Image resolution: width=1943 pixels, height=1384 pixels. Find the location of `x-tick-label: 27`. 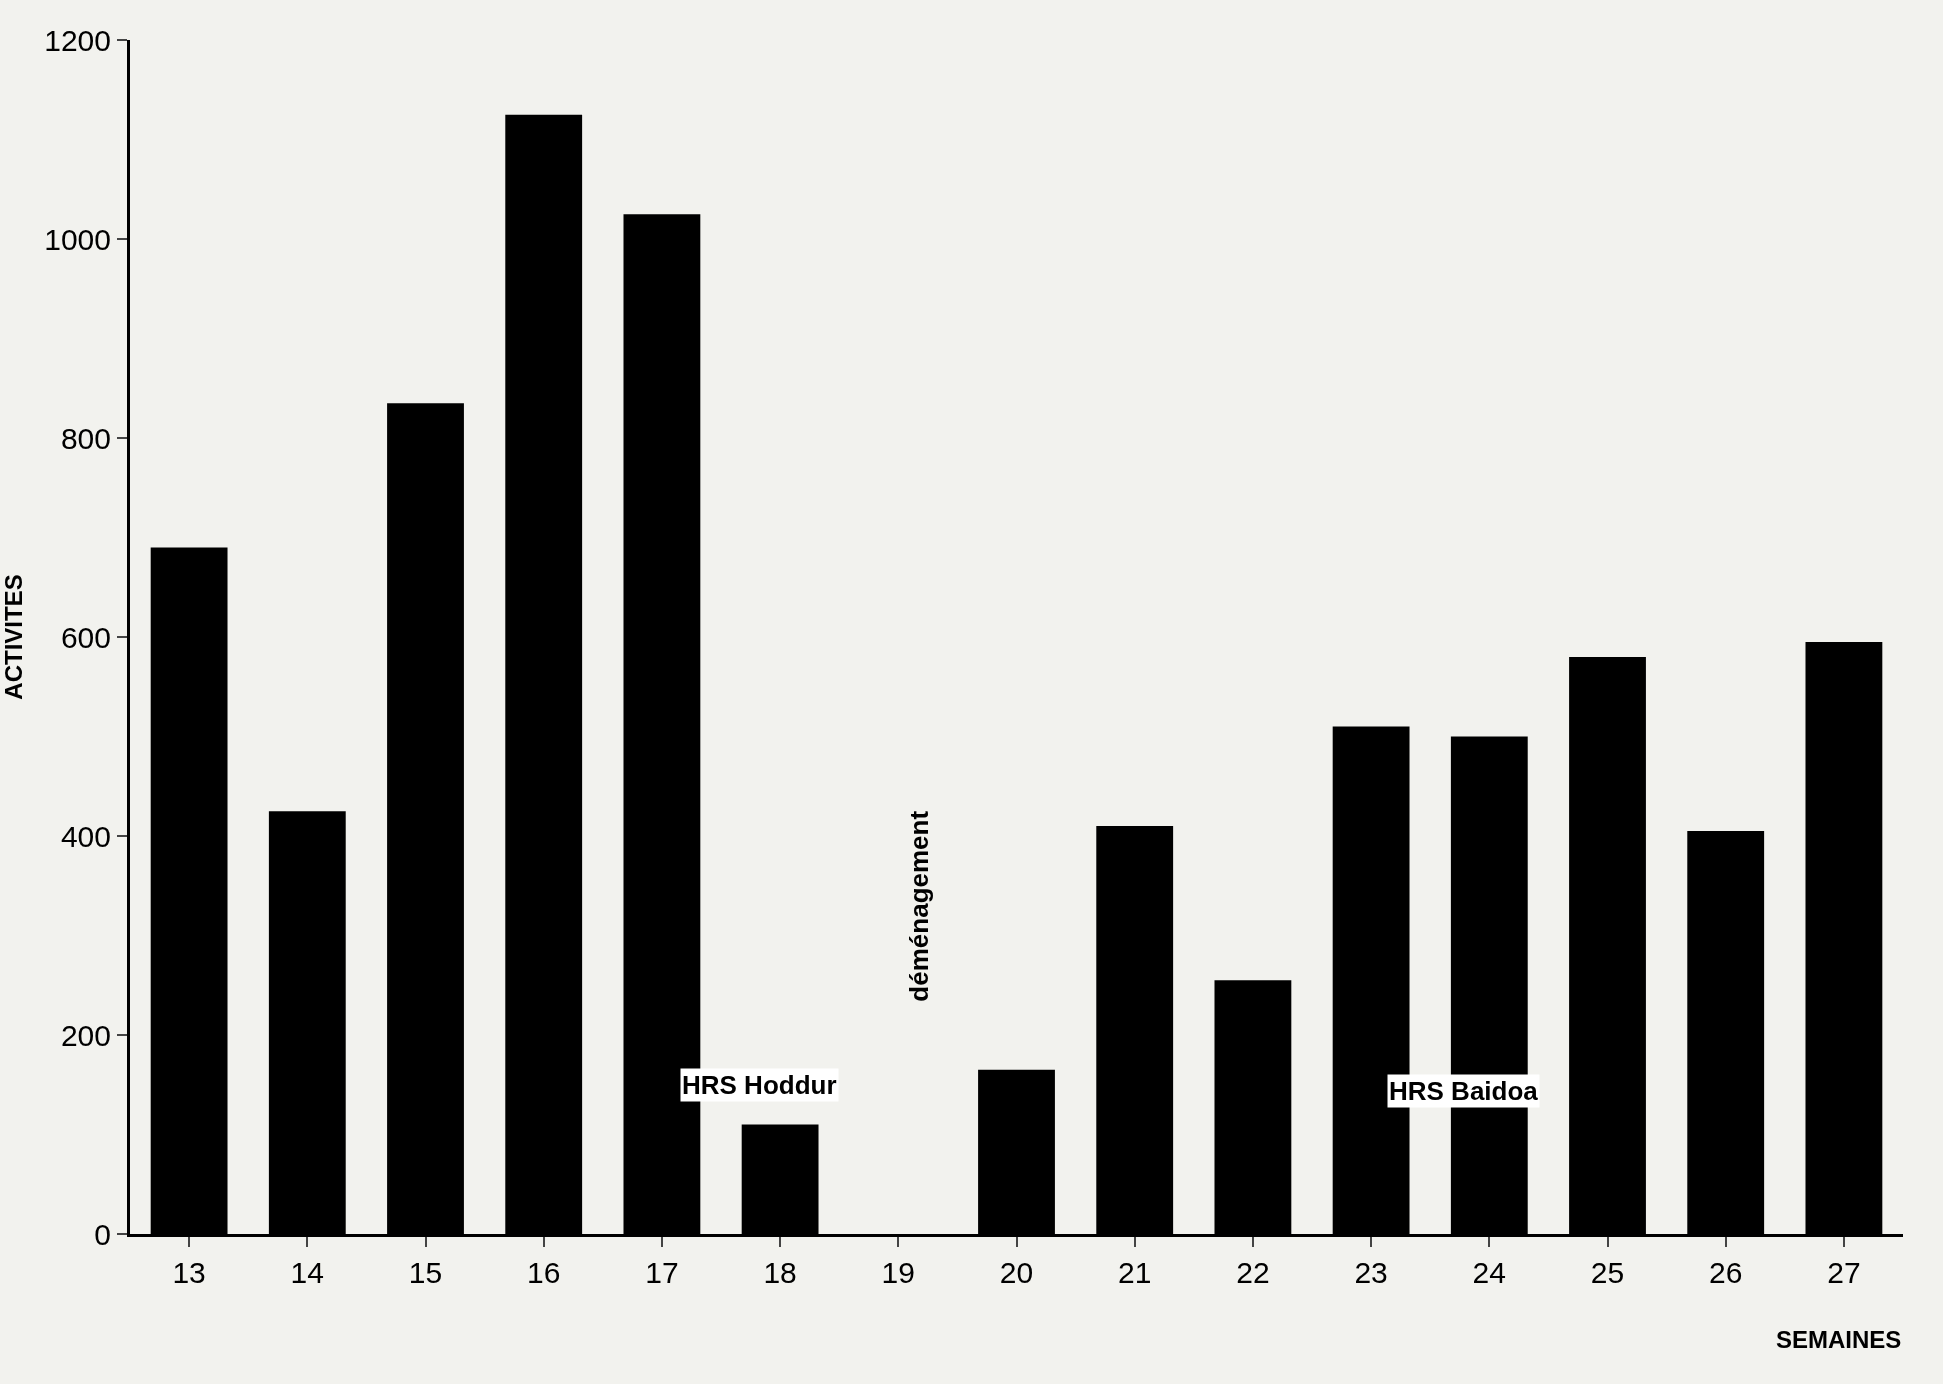

x-tick-label: 27 is located at coordinates (1844, 1272).